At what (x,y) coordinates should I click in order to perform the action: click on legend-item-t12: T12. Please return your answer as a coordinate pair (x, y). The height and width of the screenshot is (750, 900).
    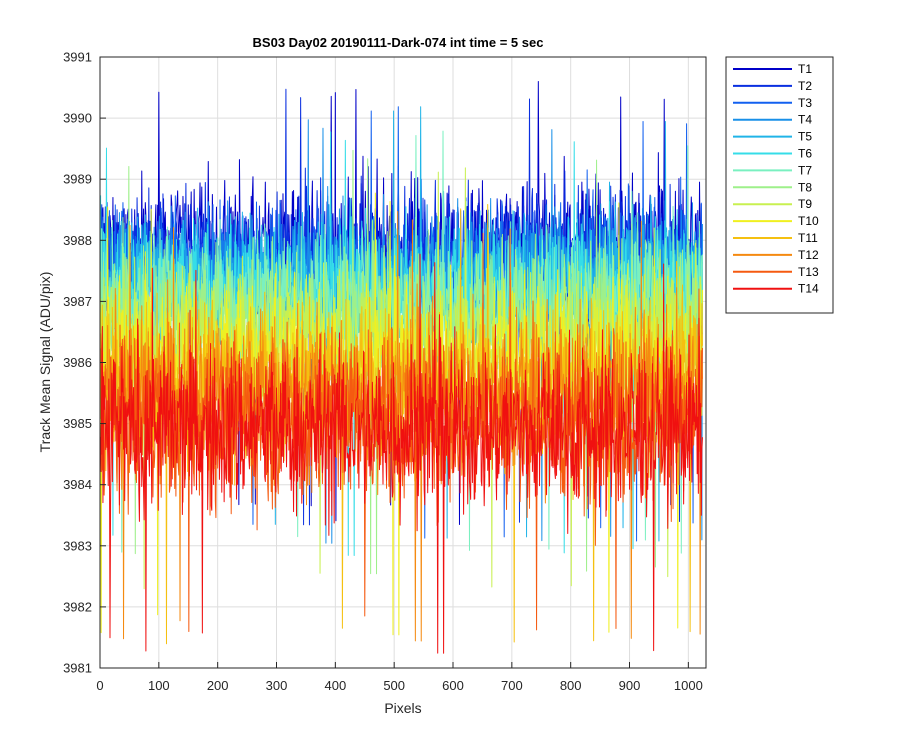
    Looking at the image, I should click on (776, 255).